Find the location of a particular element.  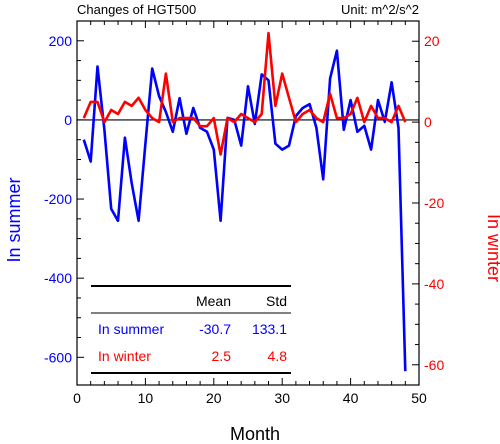

table-row-winter-mean: 2.5 is located at coordinates (222, 356).